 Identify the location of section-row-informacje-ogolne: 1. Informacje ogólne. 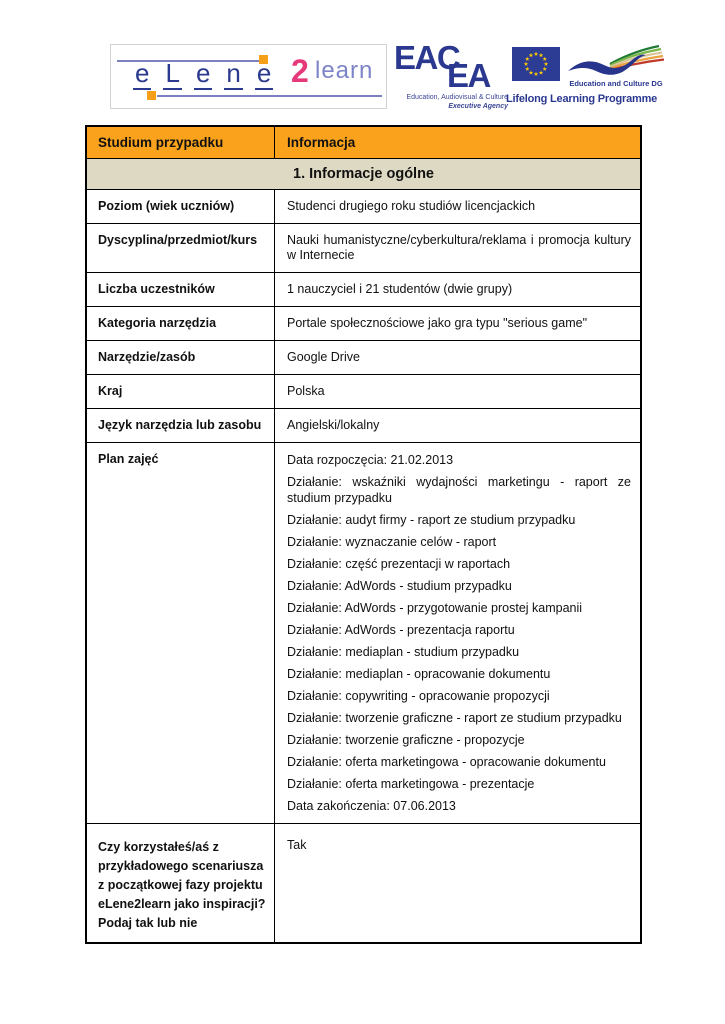
(363, 173).